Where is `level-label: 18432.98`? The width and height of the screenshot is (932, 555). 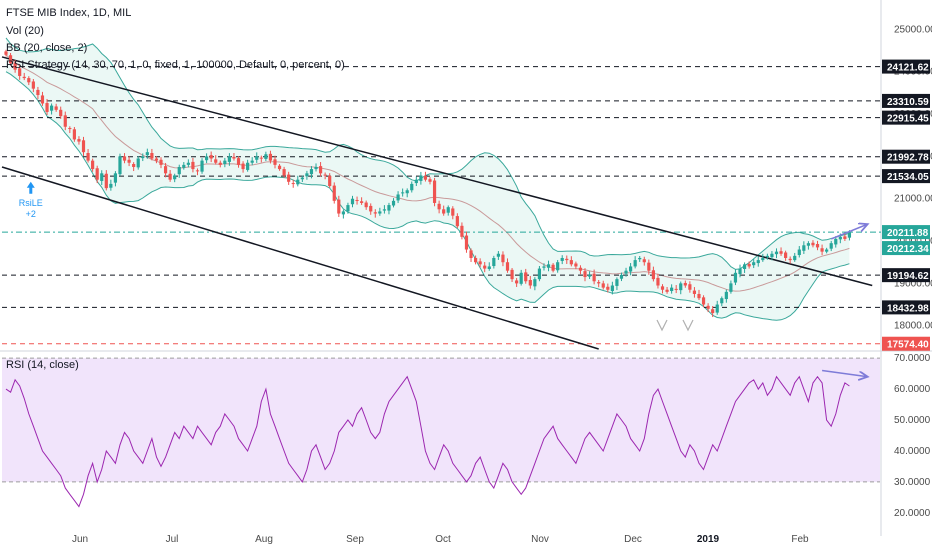 level-label: 18432.98 is located at coordinates (908, 308).